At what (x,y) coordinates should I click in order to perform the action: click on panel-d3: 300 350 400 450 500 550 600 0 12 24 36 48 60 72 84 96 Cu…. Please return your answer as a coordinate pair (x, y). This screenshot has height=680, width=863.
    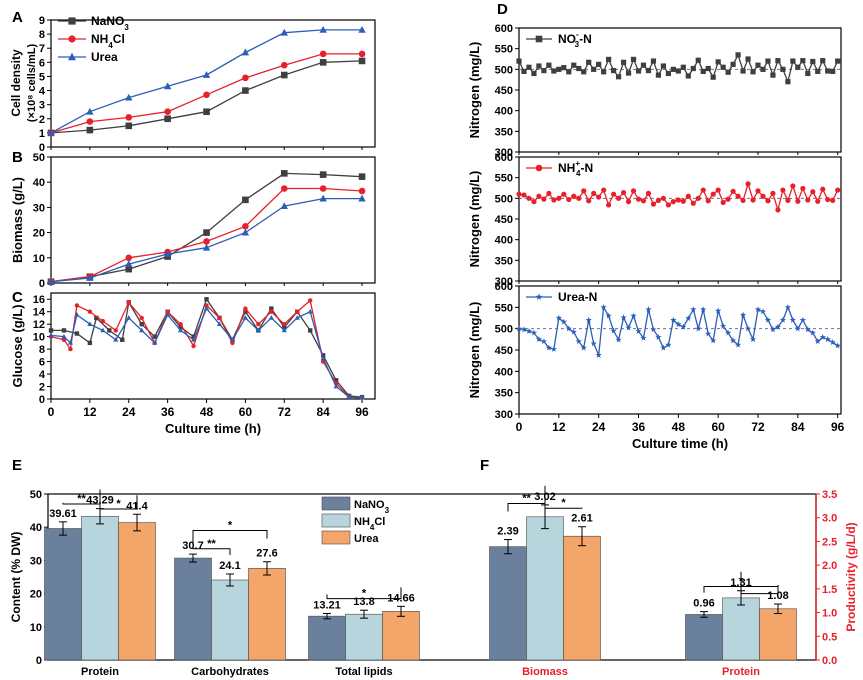
    Looking at the image, I should click on (670, 366).